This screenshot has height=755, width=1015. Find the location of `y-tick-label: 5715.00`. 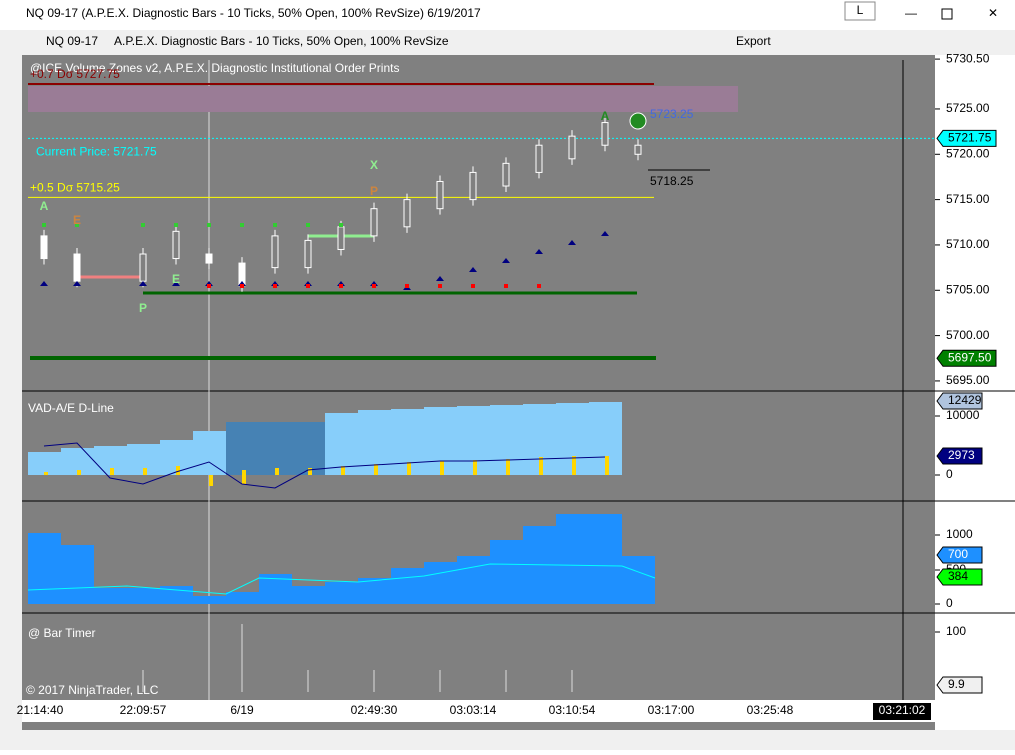

y-tick-label: 5715.00 is located at coordinates (968, 199).